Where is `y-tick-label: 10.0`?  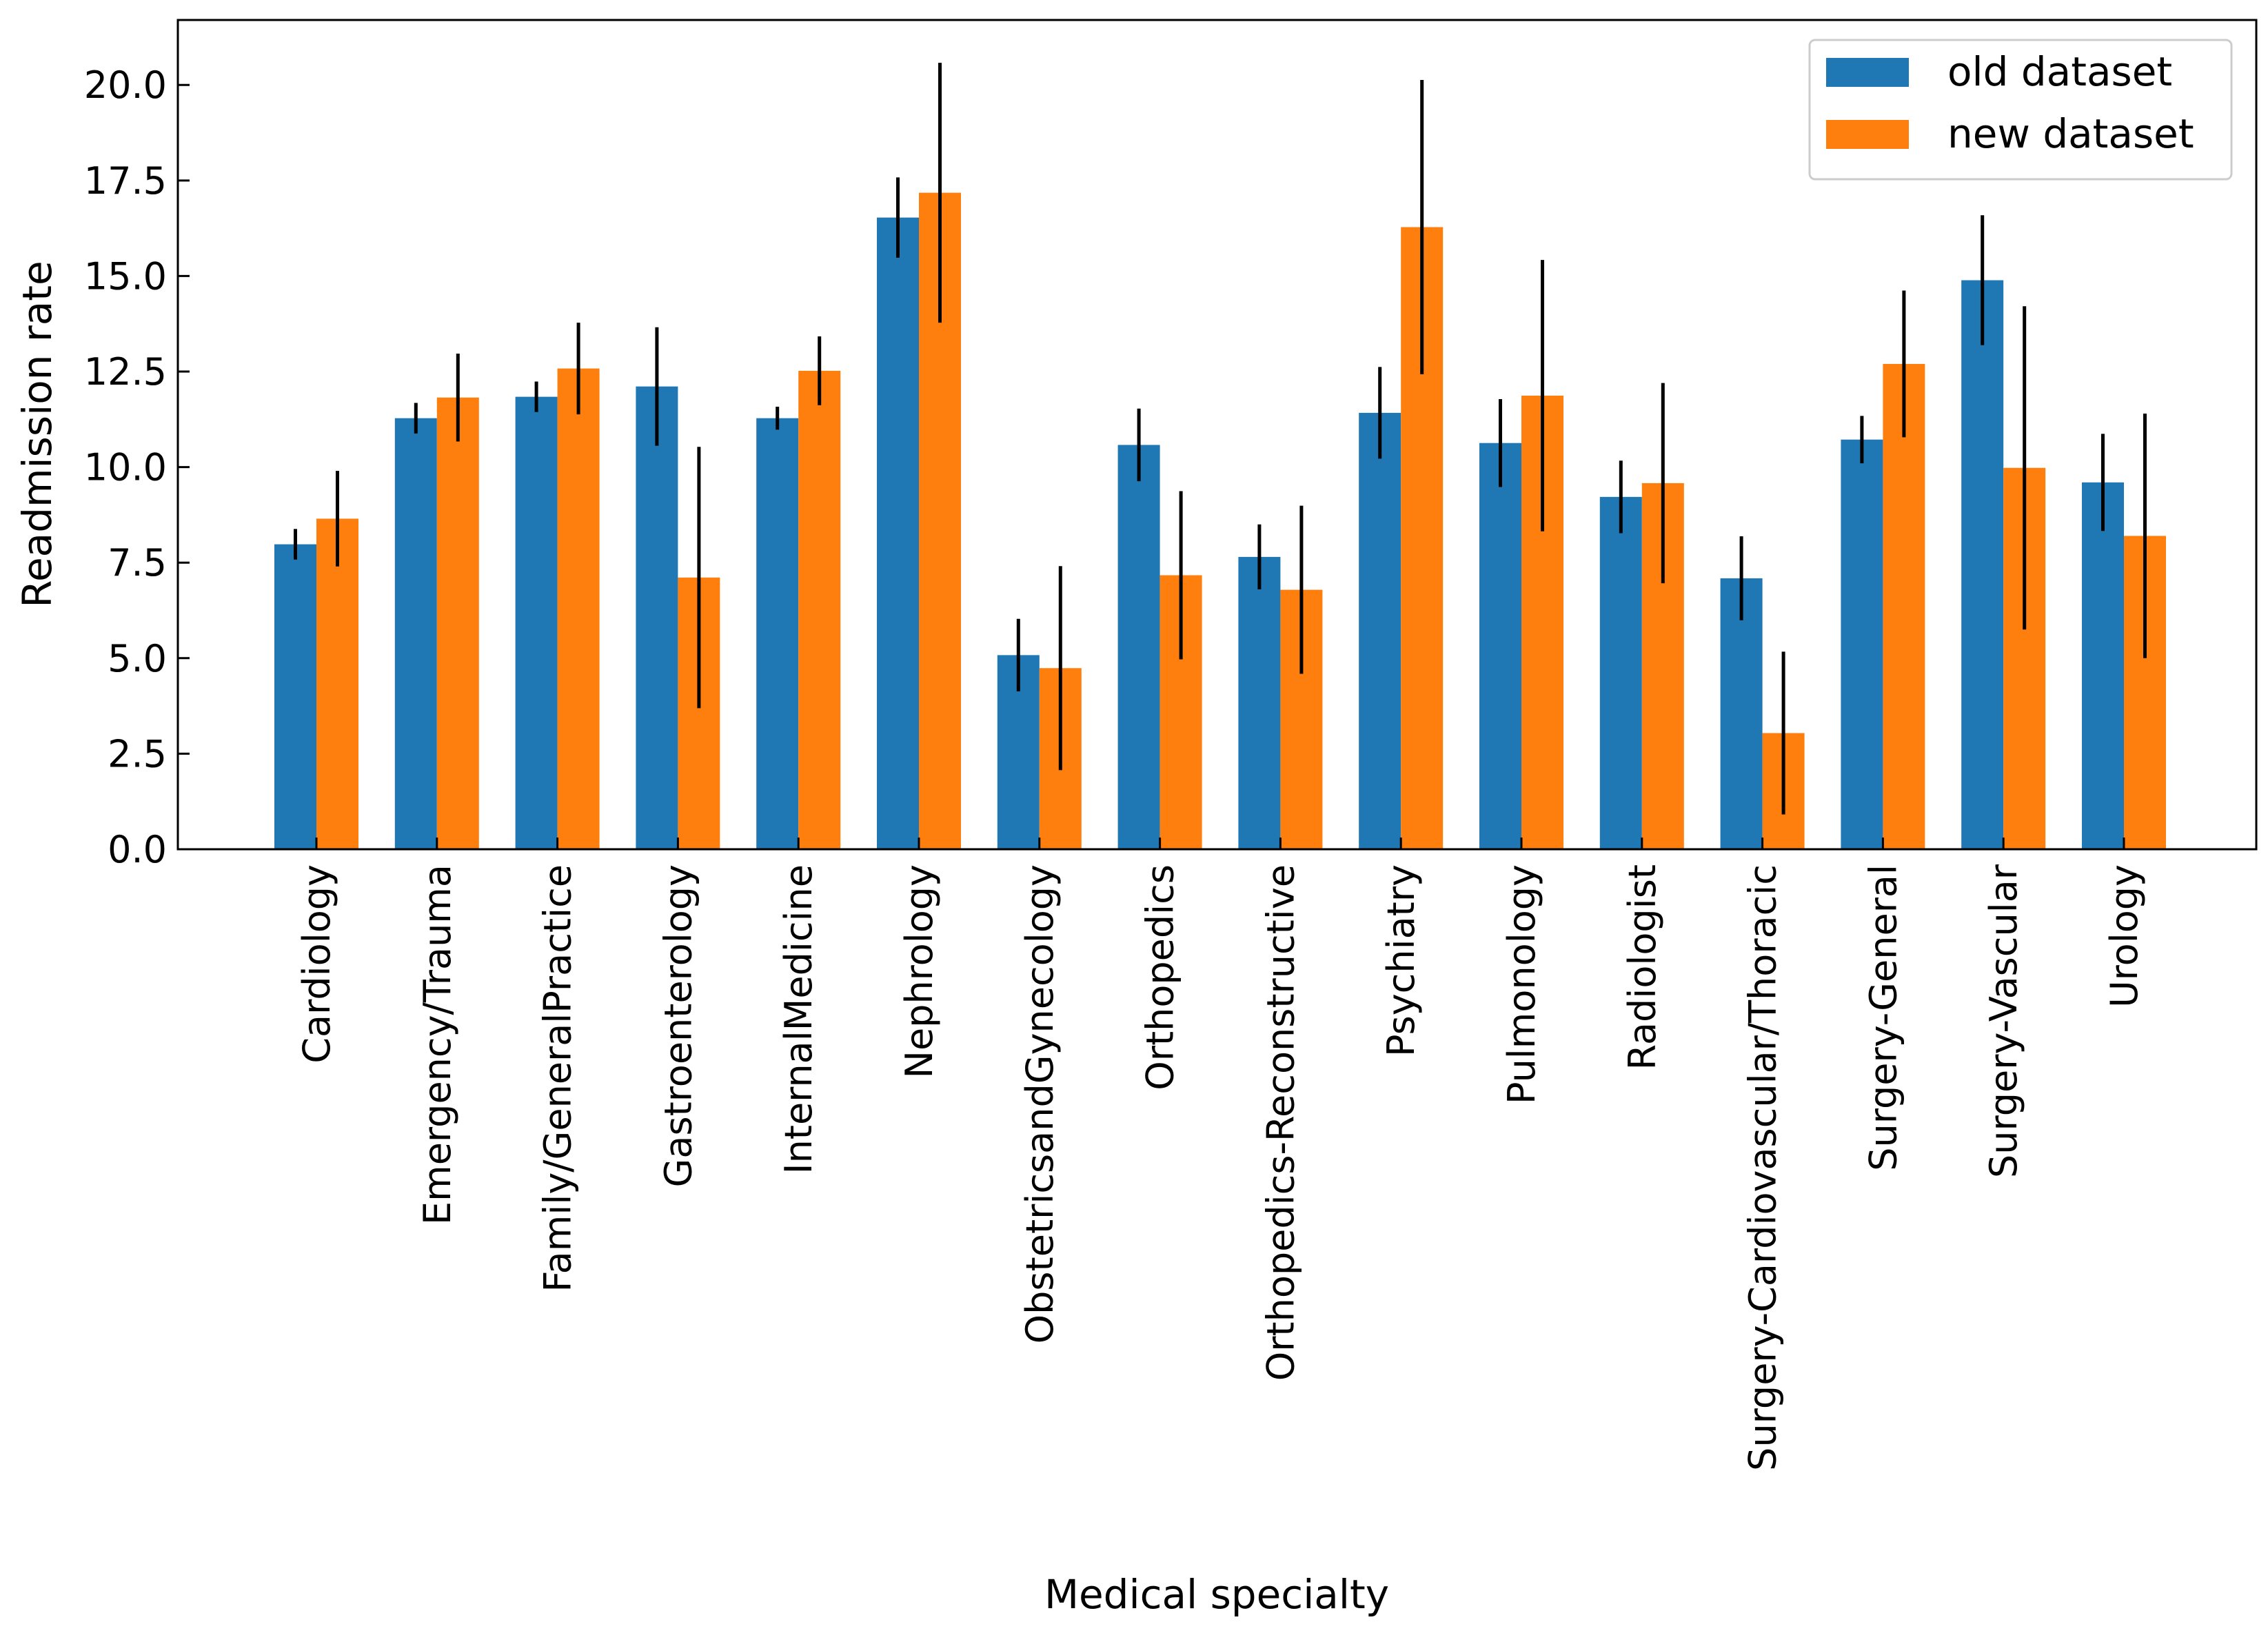
y-tick-label: 10.0 is located at coordinates (126, 468).